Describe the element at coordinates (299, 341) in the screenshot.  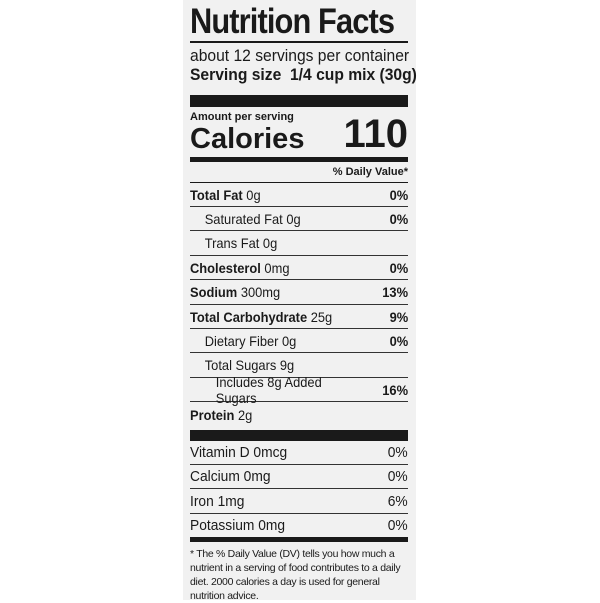
I see `nutrient-row: Dietary Fiber 0g 0%` at that location.